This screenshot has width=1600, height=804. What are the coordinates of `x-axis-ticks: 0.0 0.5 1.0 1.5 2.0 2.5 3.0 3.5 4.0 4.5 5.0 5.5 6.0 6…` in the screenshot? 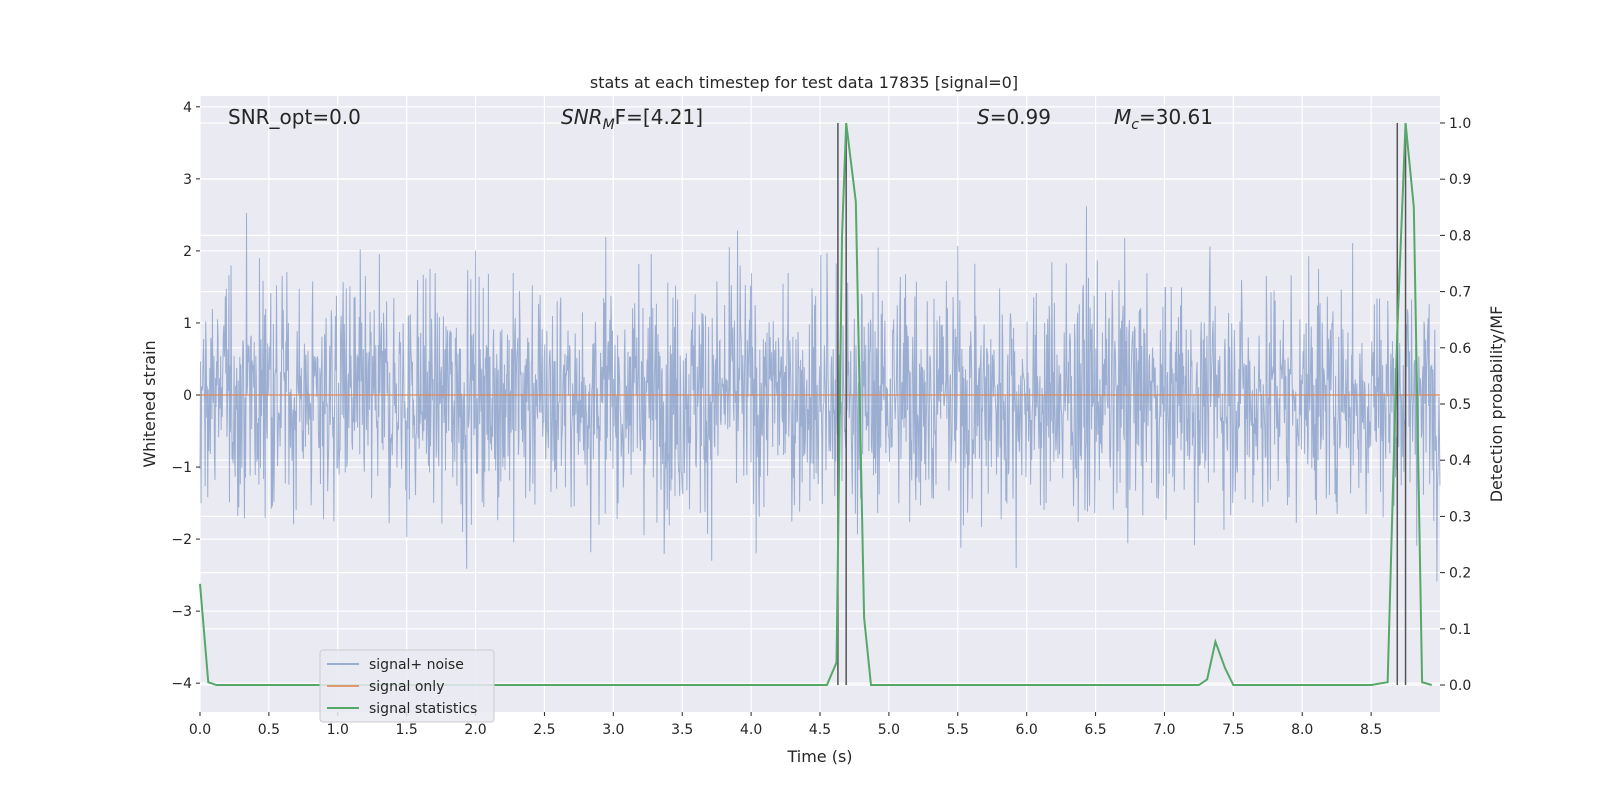 It's located at (785, 725).